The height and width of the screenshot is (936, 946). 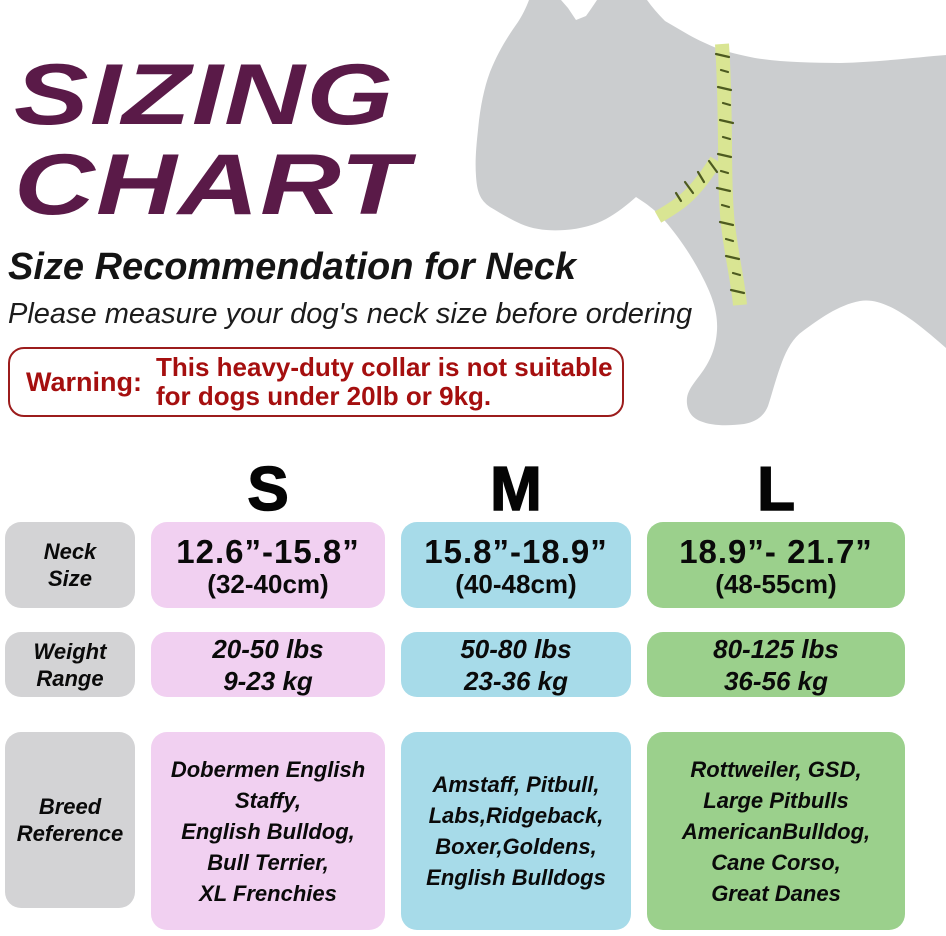 What do you see at coordinates (776, 583) in the screenshot?
I see `neck-size-l-cm: (48-55cm)` at bounding box center [776, 583].